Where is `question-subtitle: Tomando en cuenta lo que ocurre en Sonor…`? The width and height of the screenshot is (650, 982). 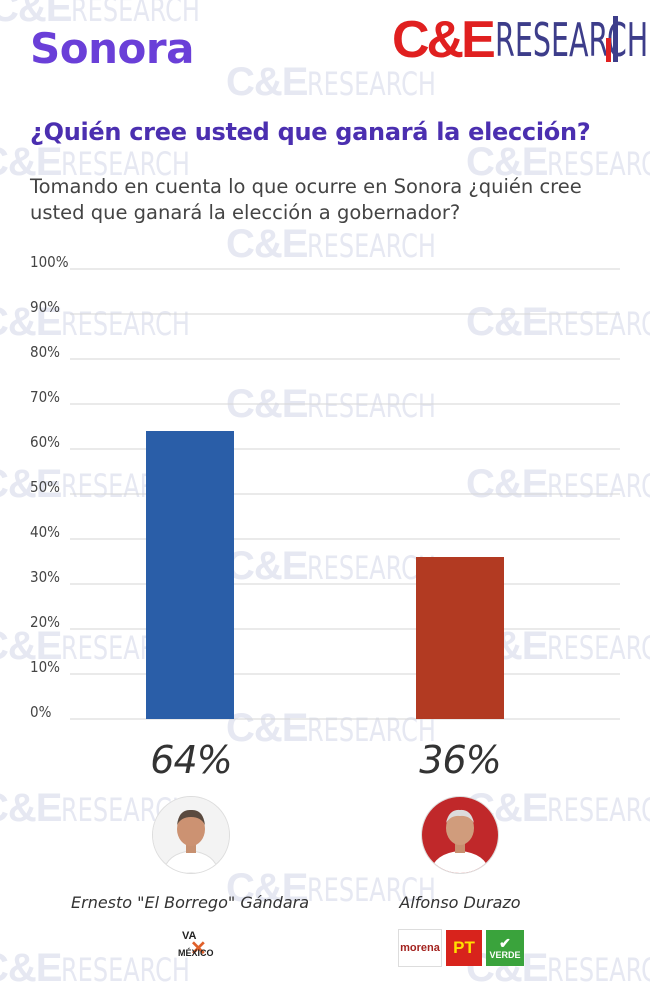 question-subtitle: Tomando en cuenta lo que ocurre en Sonor… is located at coordinates (306, 199).